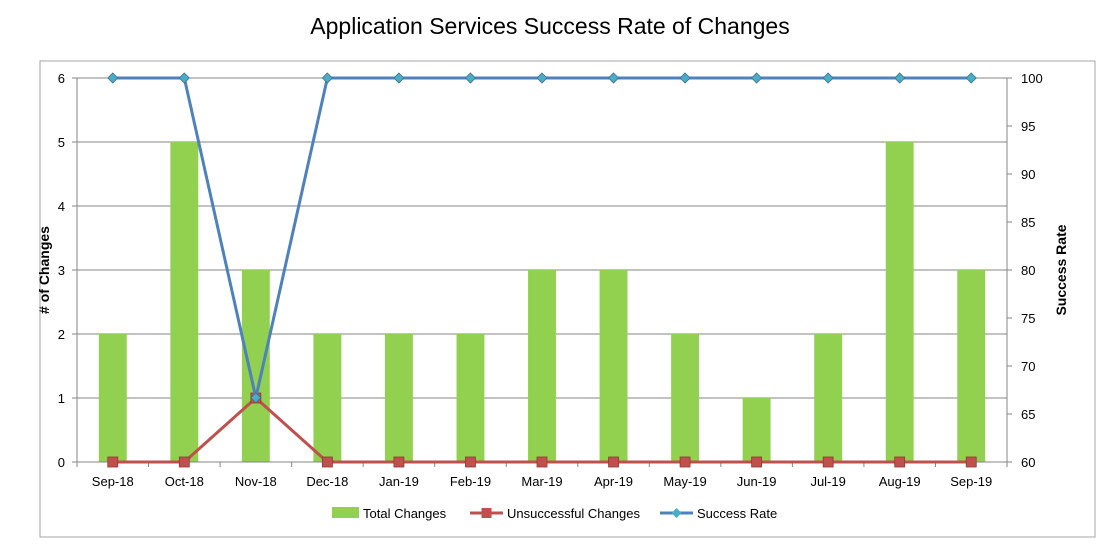  What do you see at coordinates (61, 398) in the screenshot?
I see `y-tick-label: 1` at bounding box center [61, 398].